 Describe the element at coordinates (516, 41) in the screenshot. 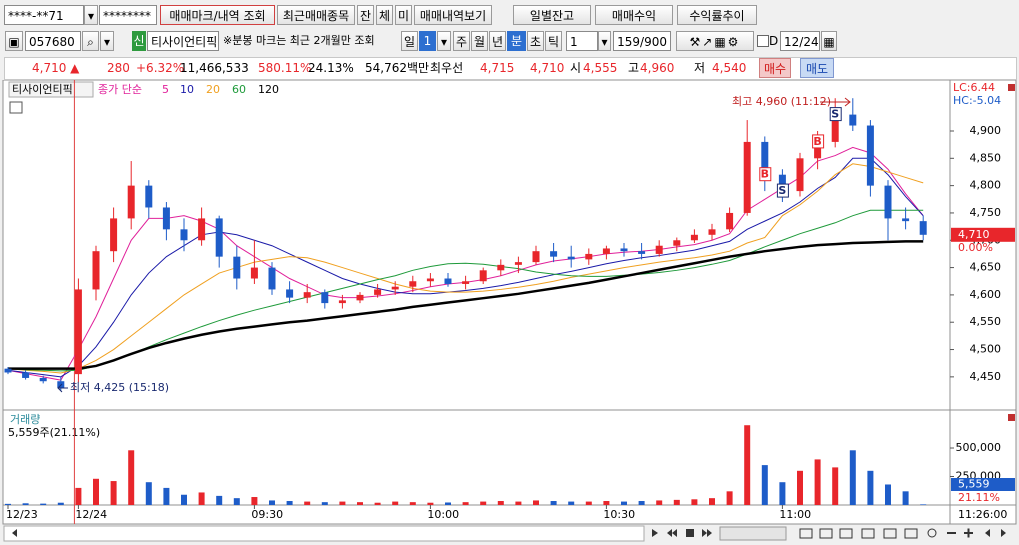

I see `period-button: 분` at that location.